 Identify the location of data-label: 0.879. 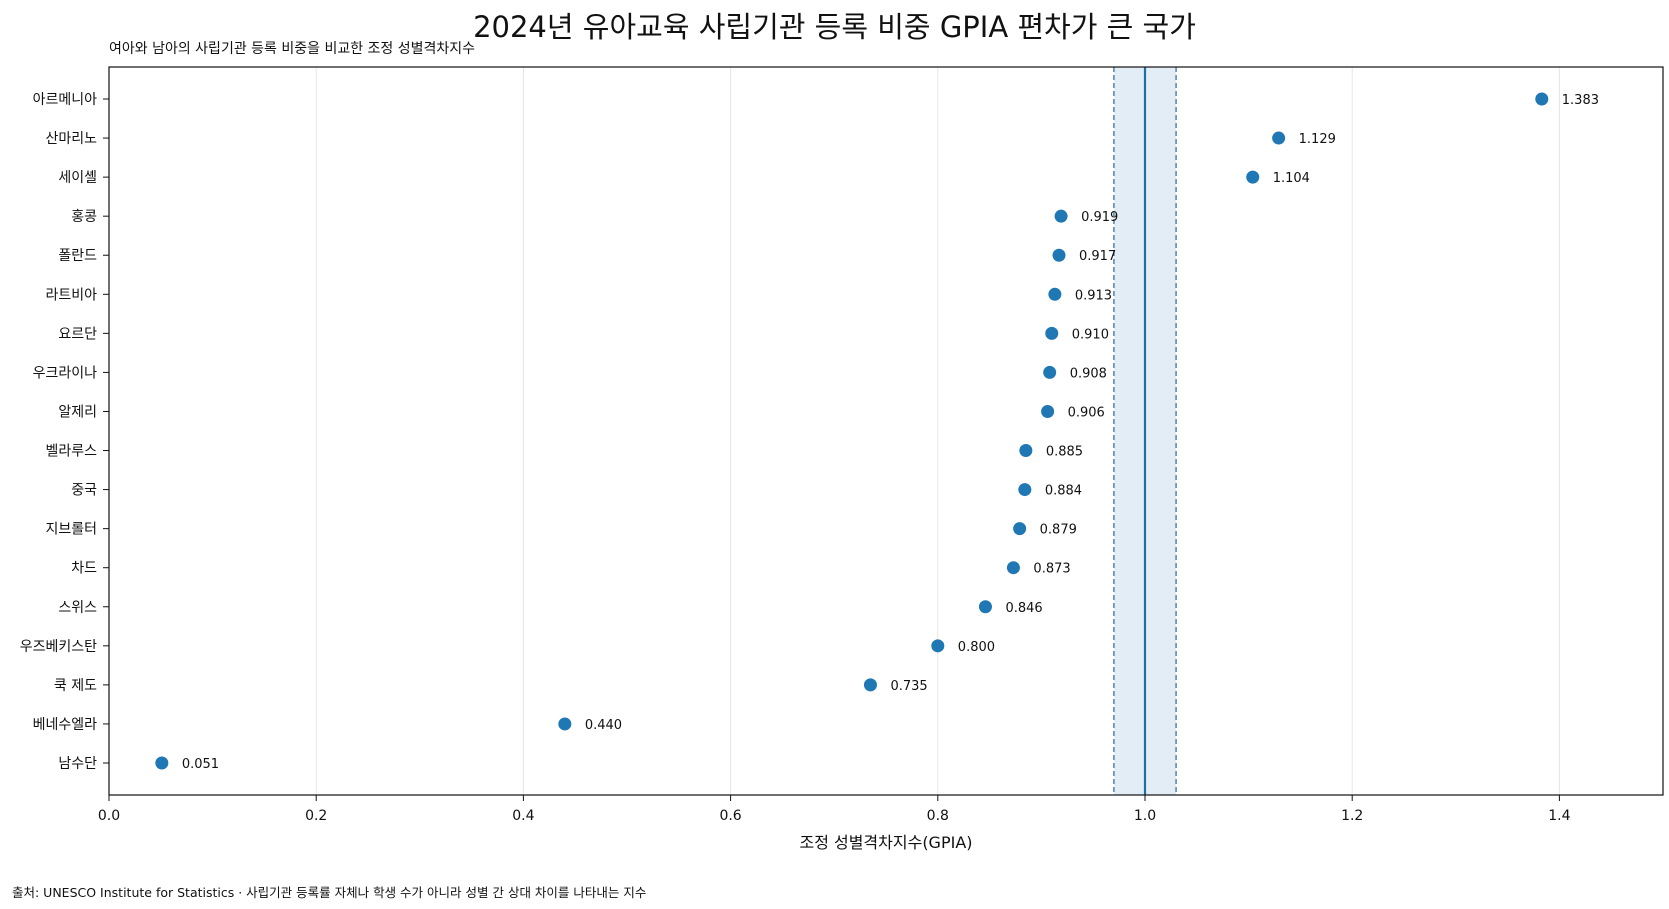
(1058, 530).